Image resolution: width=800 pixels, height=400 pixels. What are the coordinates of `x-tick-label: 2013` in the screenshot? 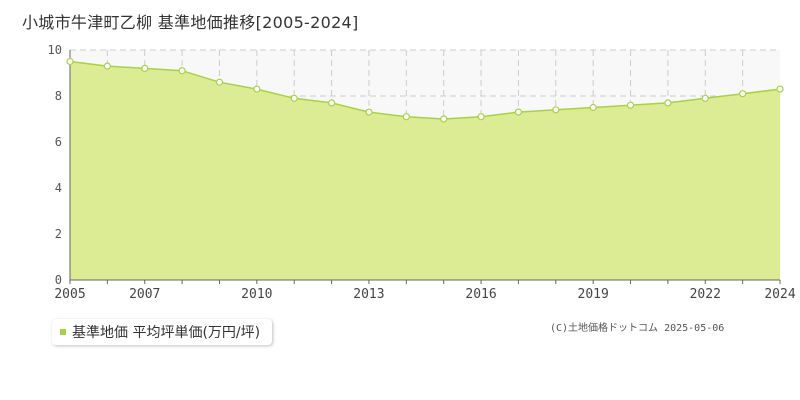 It's located at (368, 294).